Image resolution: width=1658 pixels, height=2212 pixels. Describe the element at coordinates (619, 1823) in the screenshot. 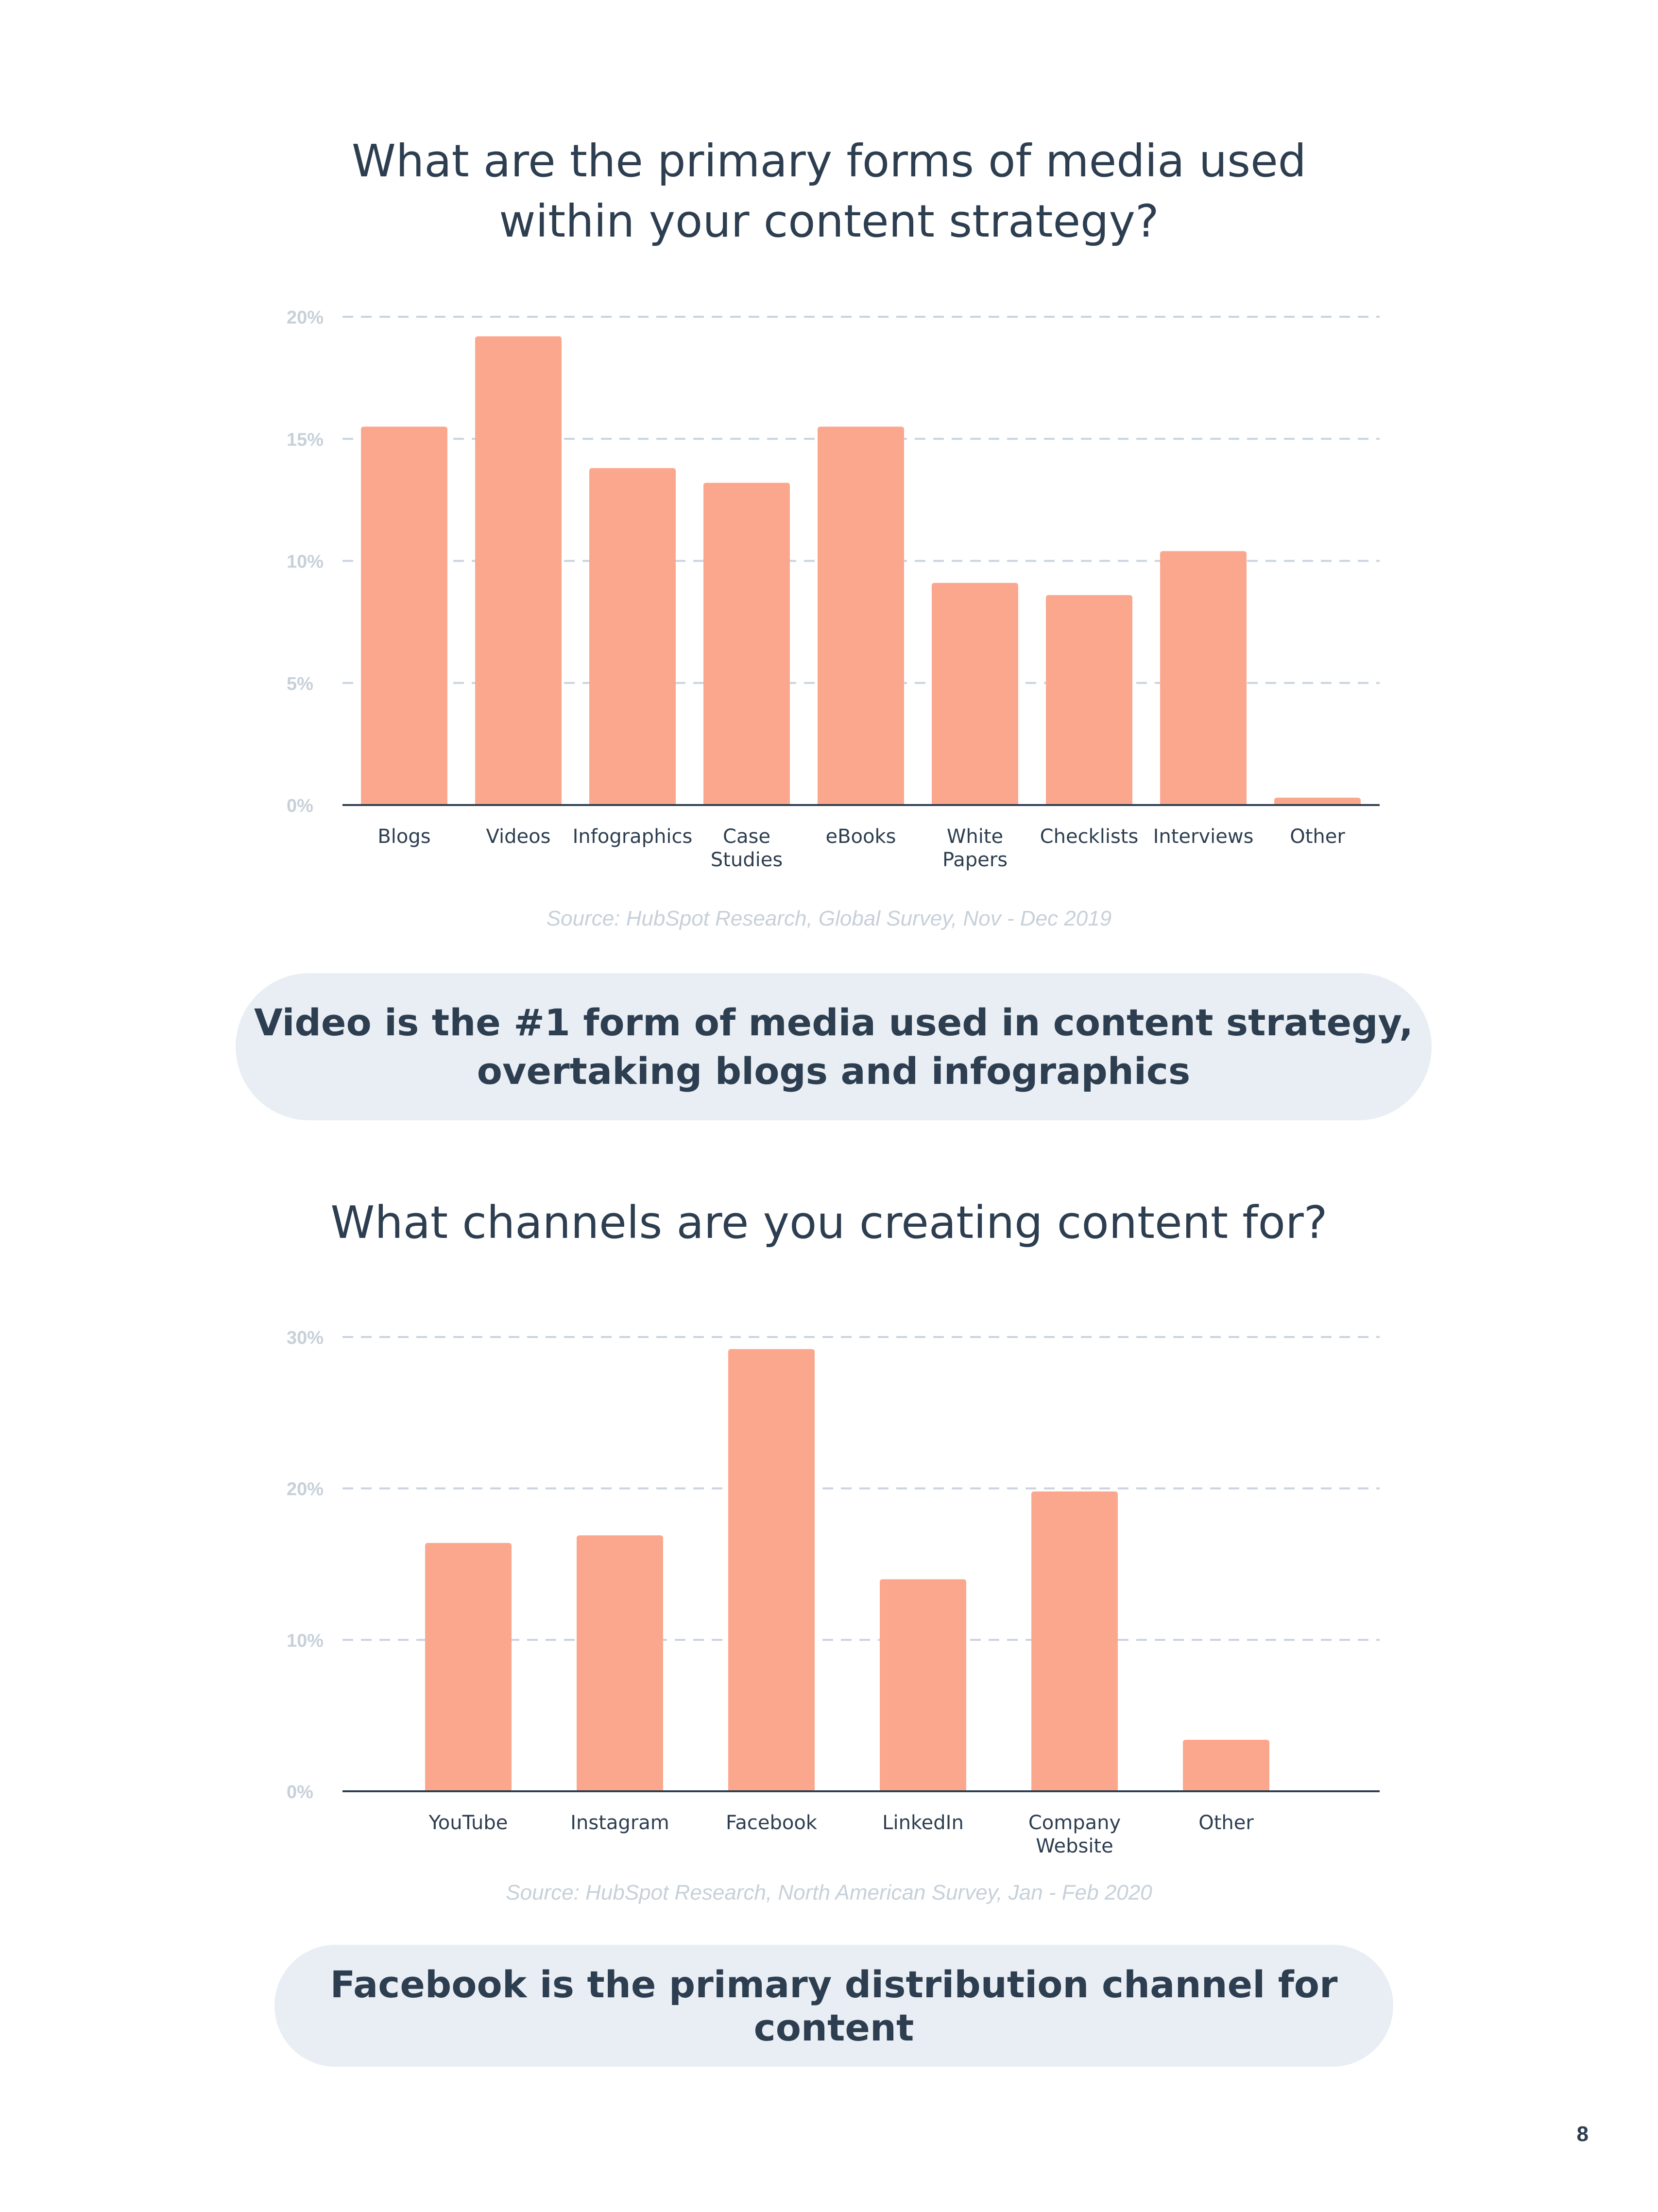

I see `chart2-category-label: Instagram` at that location.